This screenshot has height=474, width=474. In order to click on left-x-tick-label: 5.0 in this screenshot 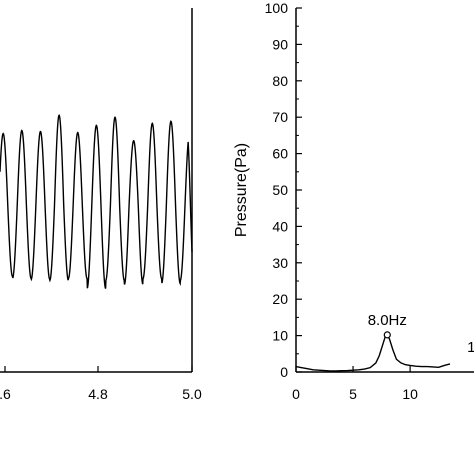, I will do `click(192, 394)`.